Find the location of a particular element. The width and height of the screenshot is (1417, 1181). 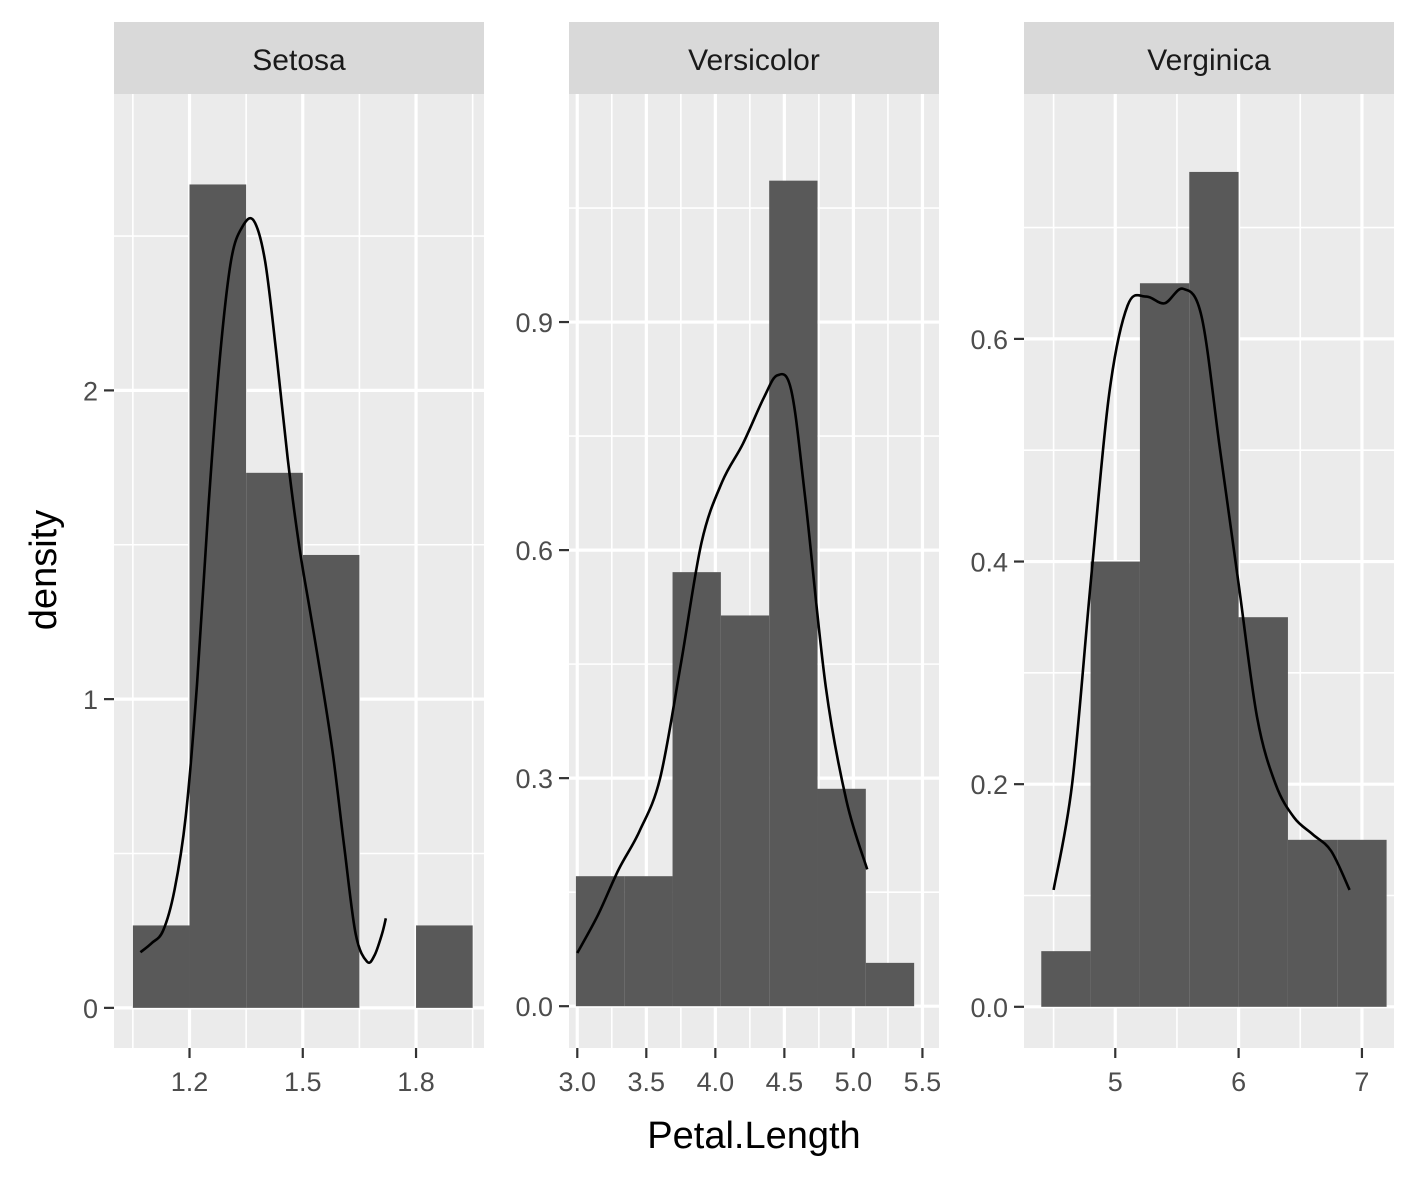

y-tick-label: 0 is located at coordinates (90, 1009).